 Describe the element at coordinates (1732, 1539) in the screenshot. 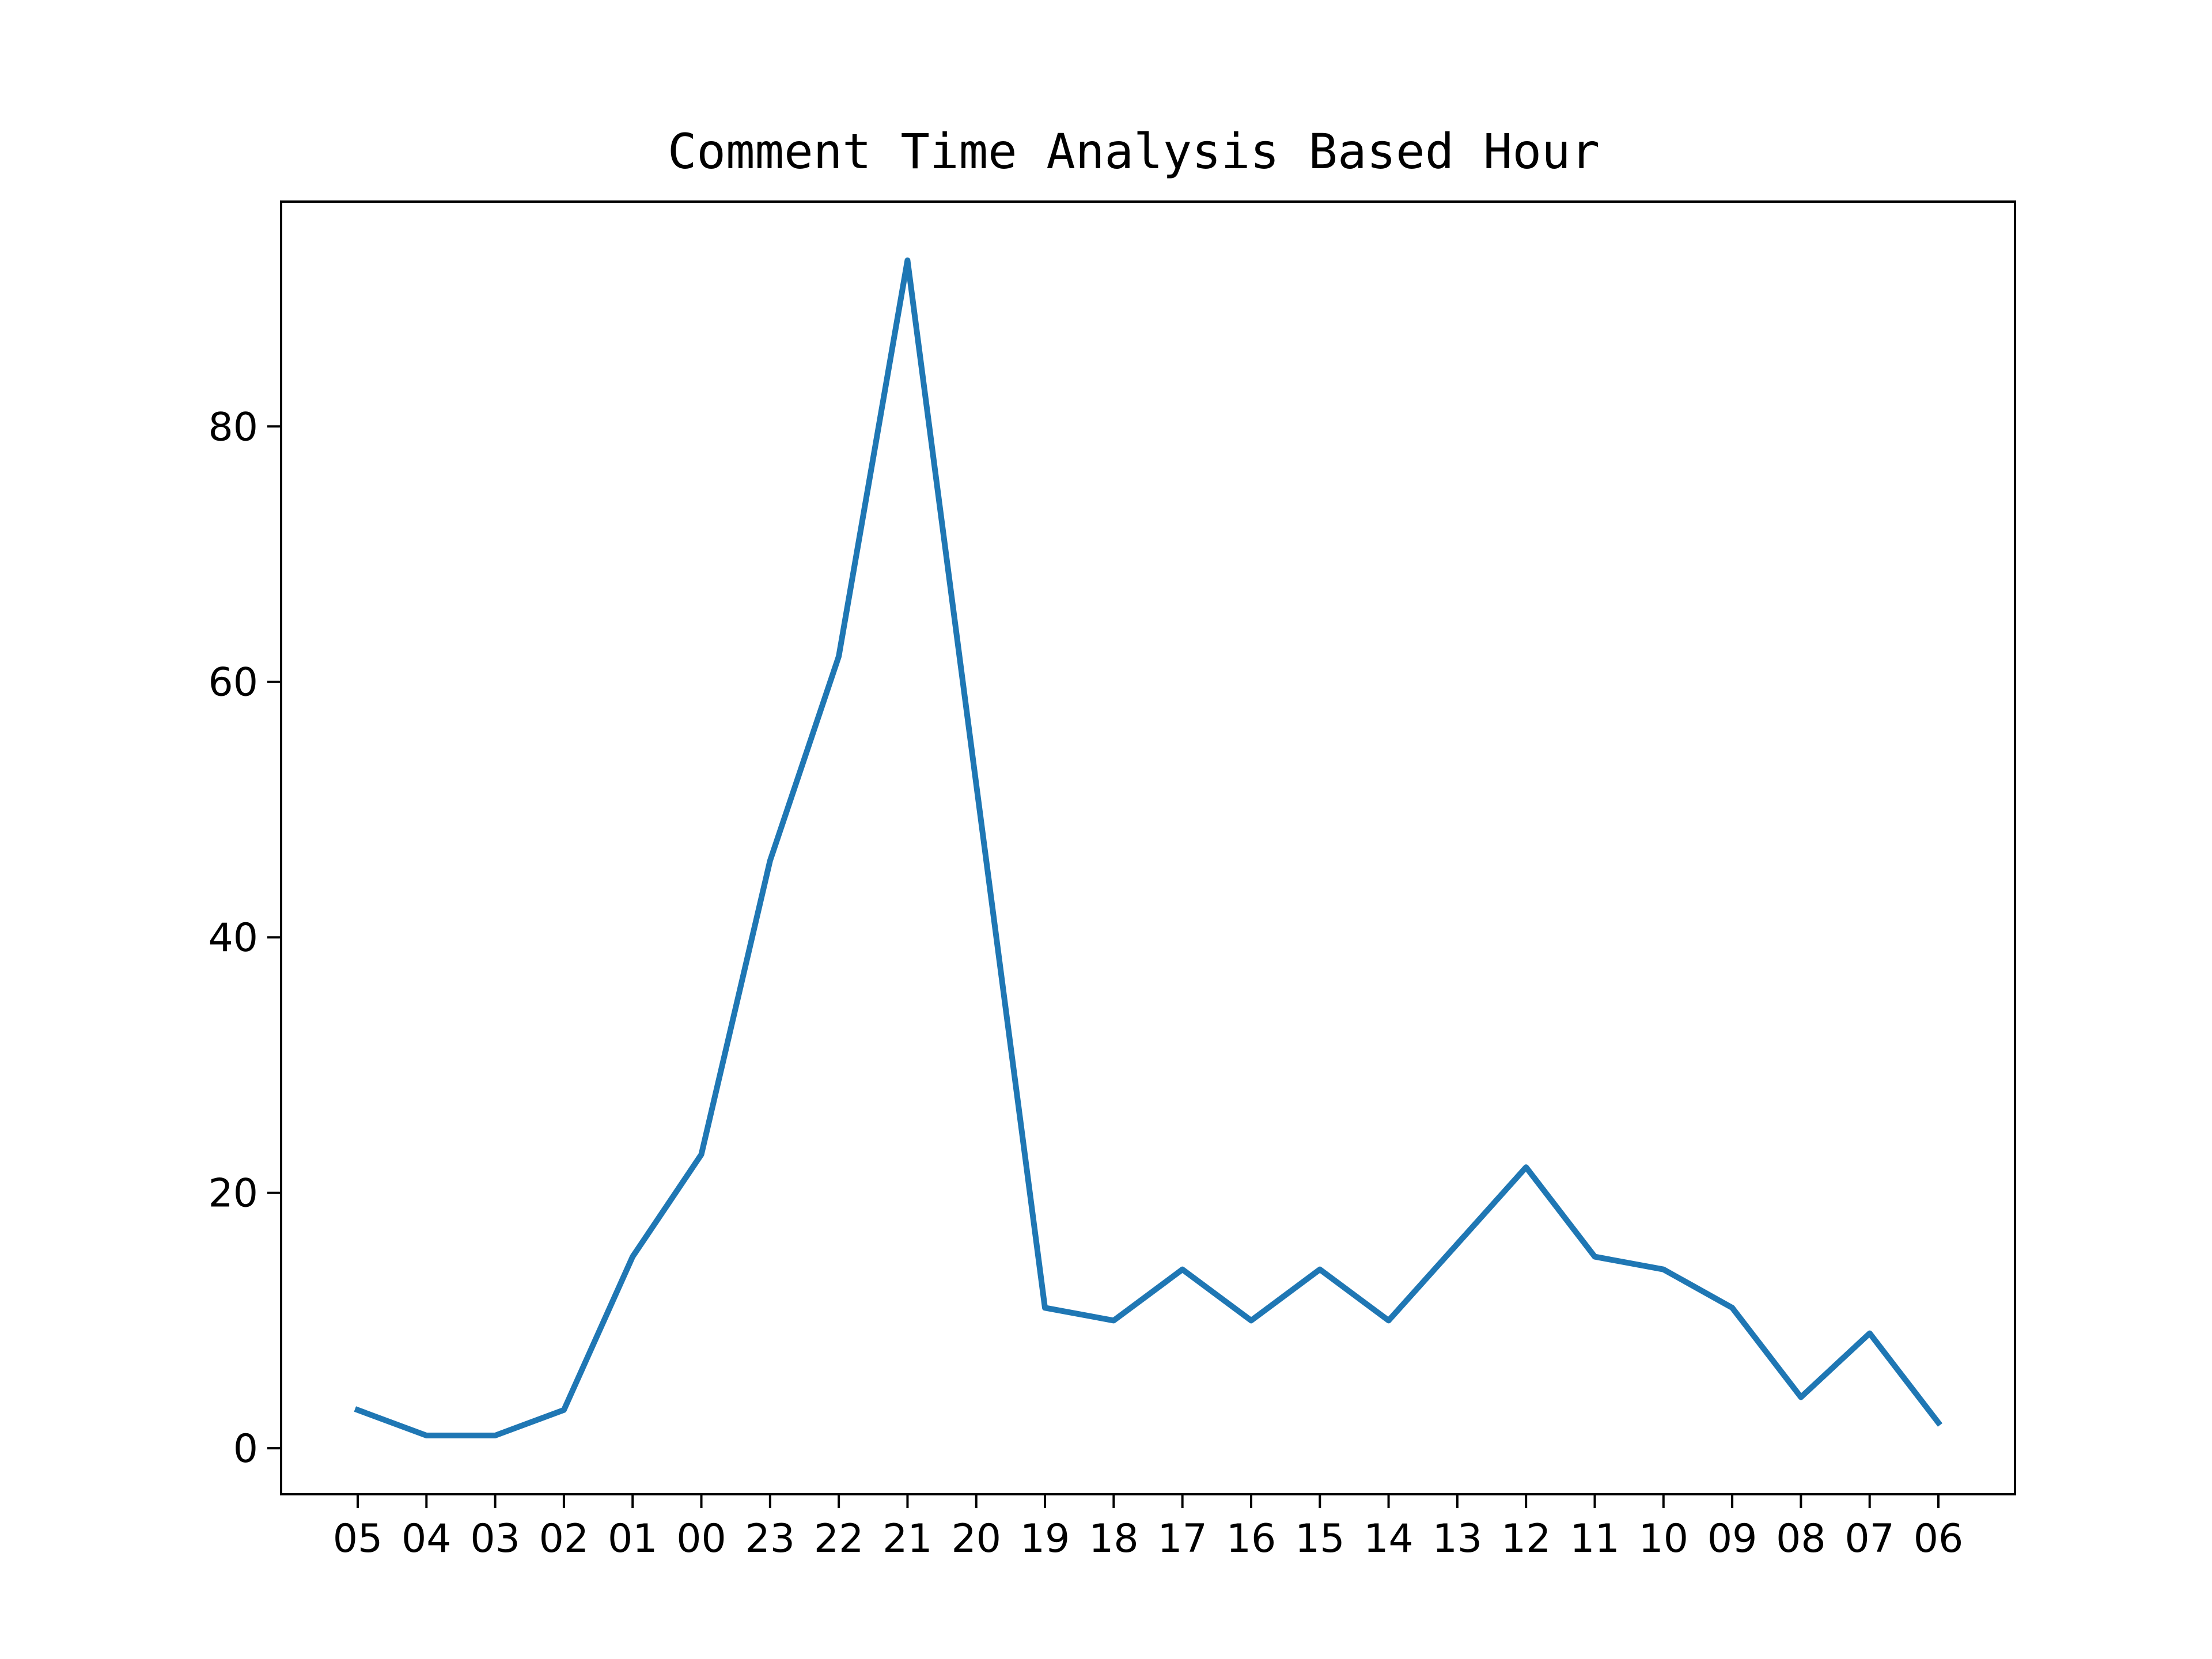

I see `x-tick-label: 09` at that location.